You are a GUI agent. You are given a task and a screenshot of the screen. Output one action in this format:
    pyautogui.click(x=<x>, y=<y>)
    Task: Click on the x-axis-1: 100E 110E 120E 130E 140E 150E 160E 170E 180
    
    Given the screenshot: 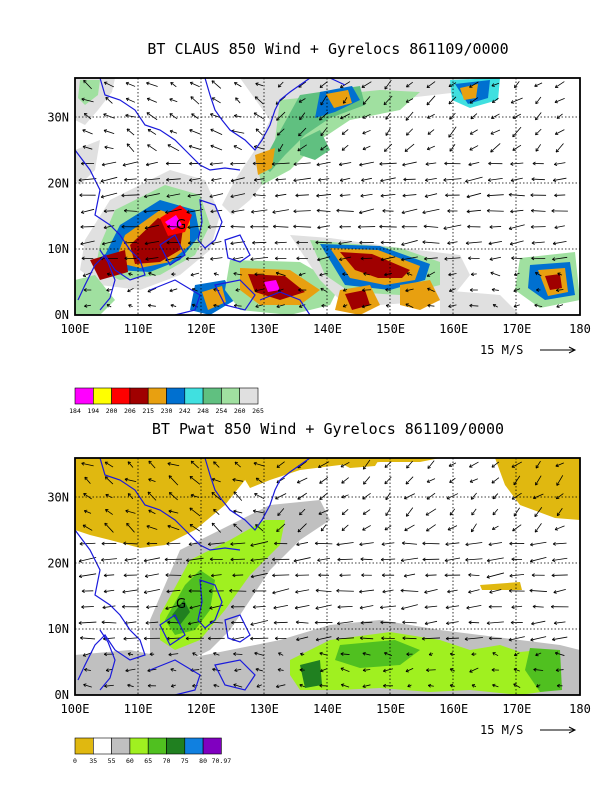 What is the action you would take?
    pyautogui.click(x=326, y=329)
    